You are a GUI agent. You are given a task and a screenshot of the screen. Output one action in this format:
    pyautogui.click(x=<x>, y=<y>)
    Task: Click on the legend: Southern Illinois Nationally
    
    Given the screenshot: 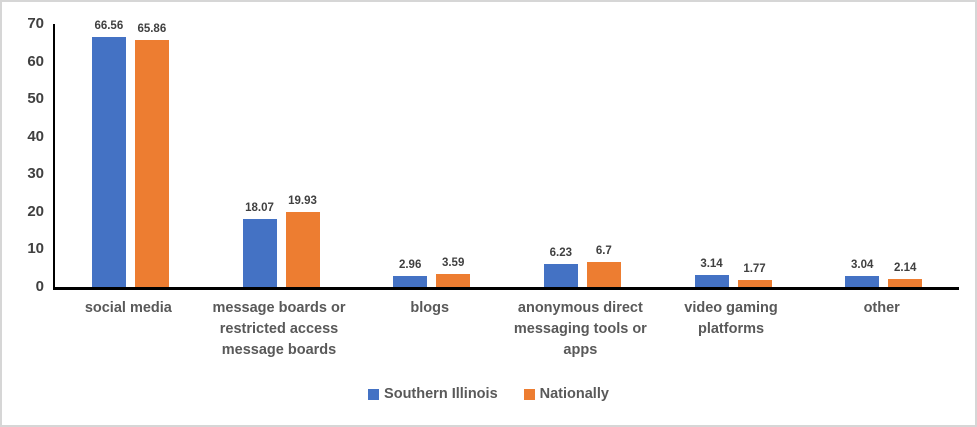 What is the action you would take?
    pyautogui.click(x=488, y=394)
    